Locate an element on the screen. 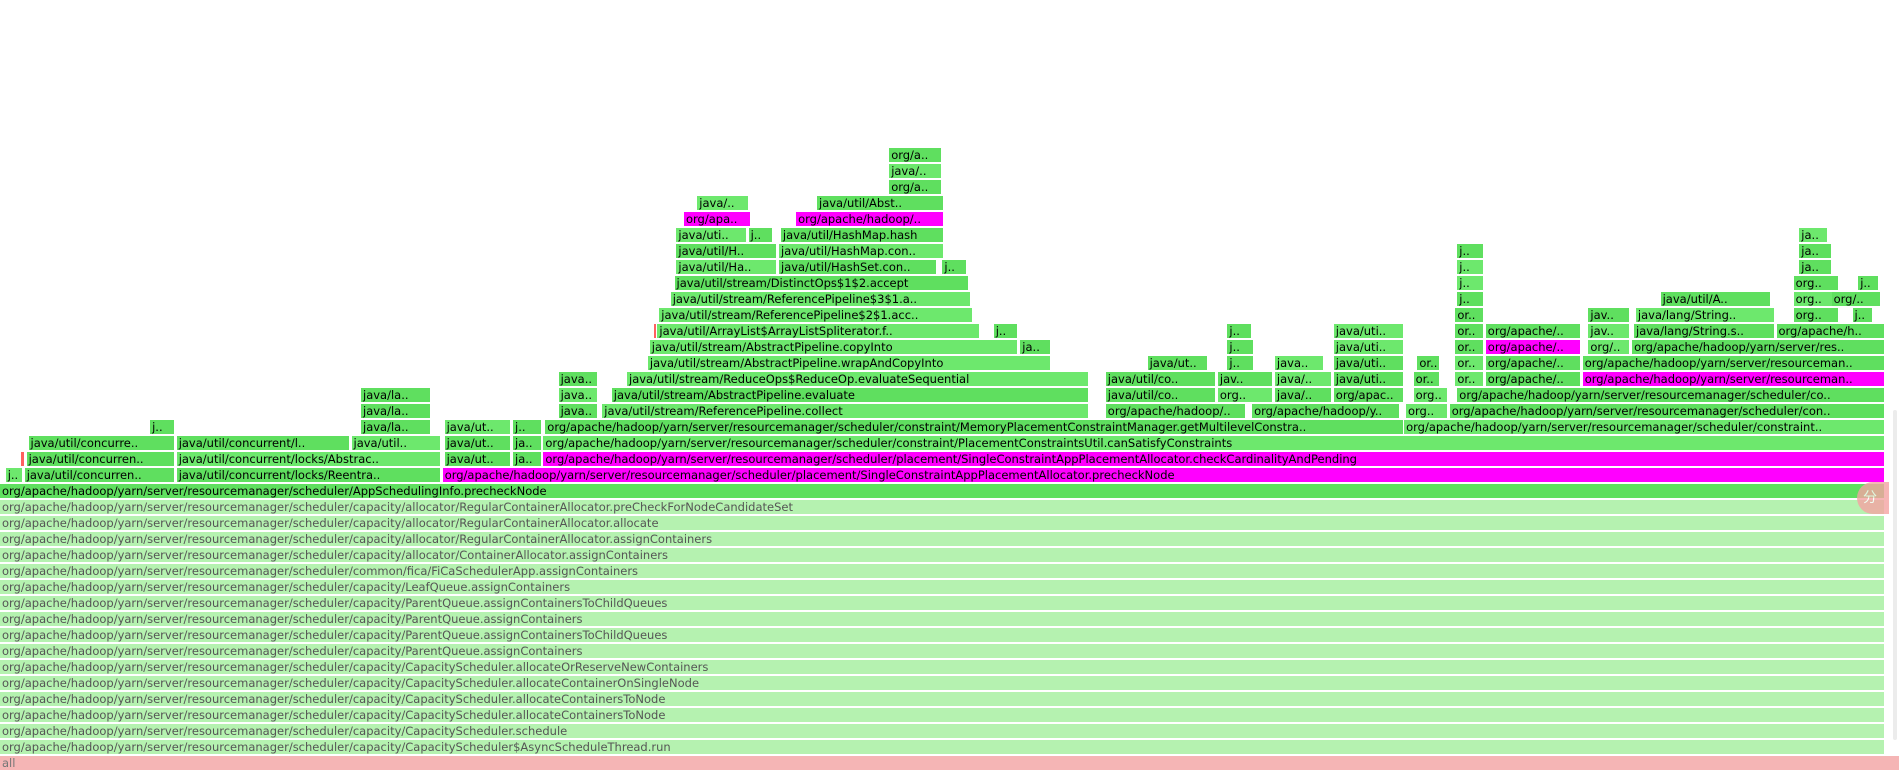 This screenshot has height=771, width=1900. stack-frame: java/util/concurrent/l.. is located at coordinates (263, 443).